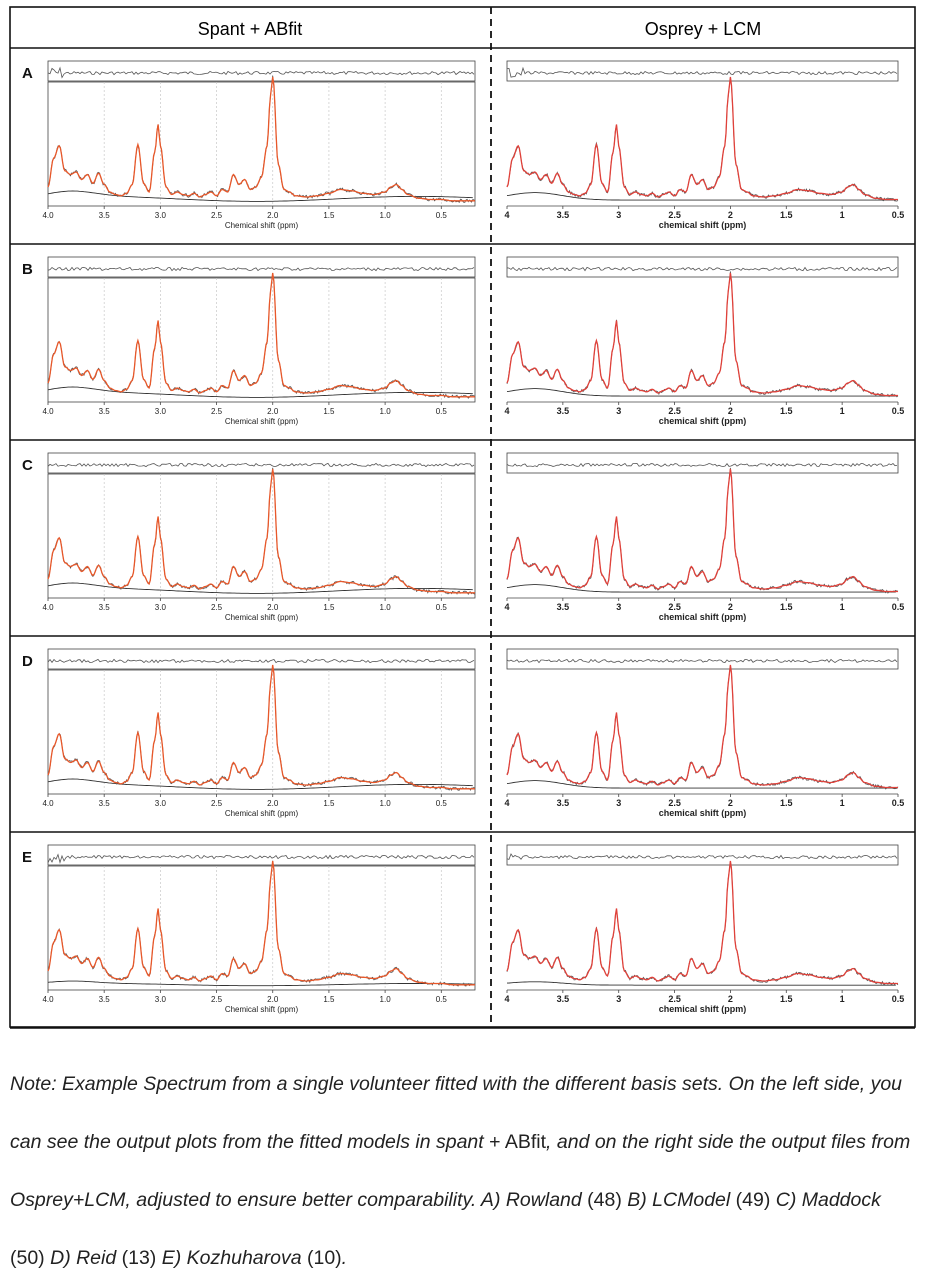  Describe the element at coordinates (139, 1258) in the screenshot. I see `caption-part: (13)` at that location.